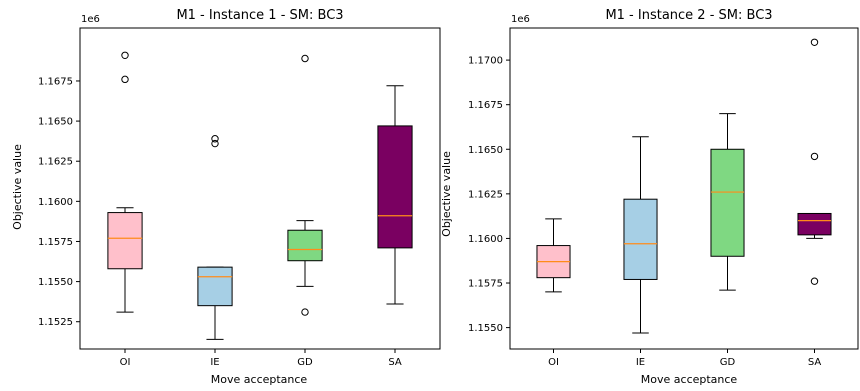 The width and height of the screenshot is (860, 391). Describe the element at coordinates (485, 61) in the screenshot. I see `y-tick-label: 1.1700` at that location.